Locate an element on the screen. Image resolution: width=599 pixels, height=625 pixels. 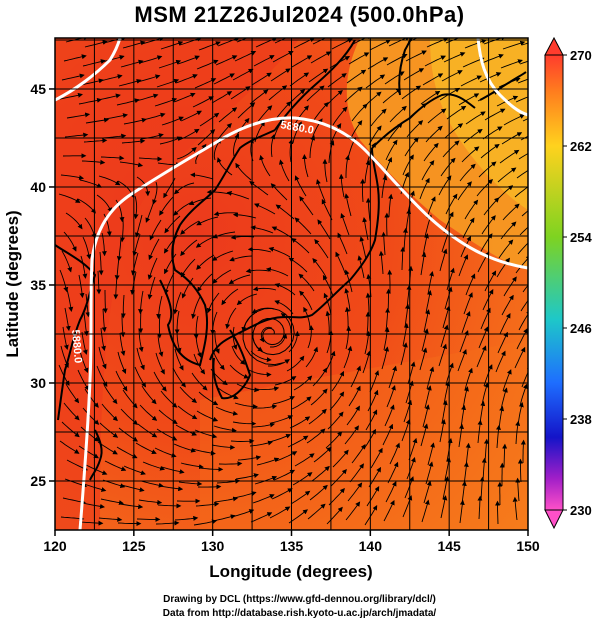
taiwan-coast is located at coordinates (96, 455).